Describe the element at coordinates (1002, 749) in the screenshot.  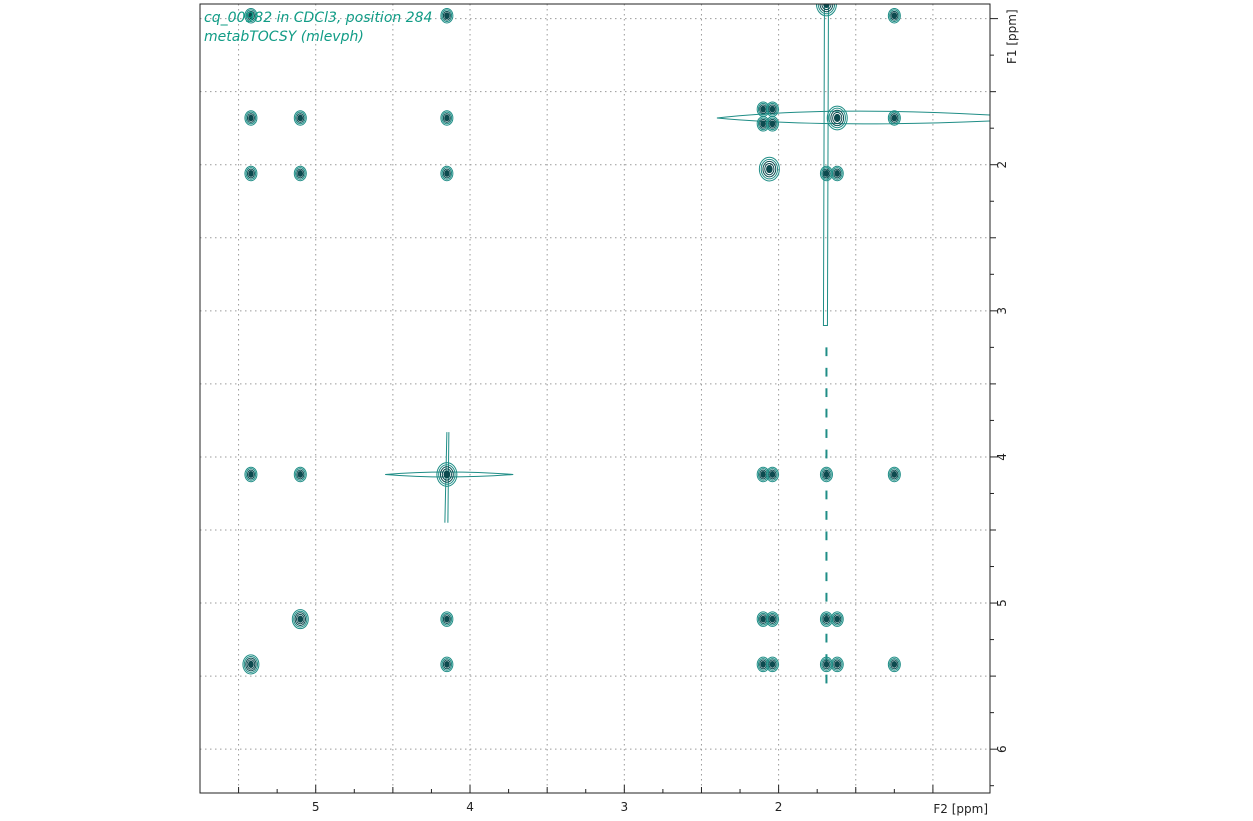
I see `y-tick-label: 6` at that location.